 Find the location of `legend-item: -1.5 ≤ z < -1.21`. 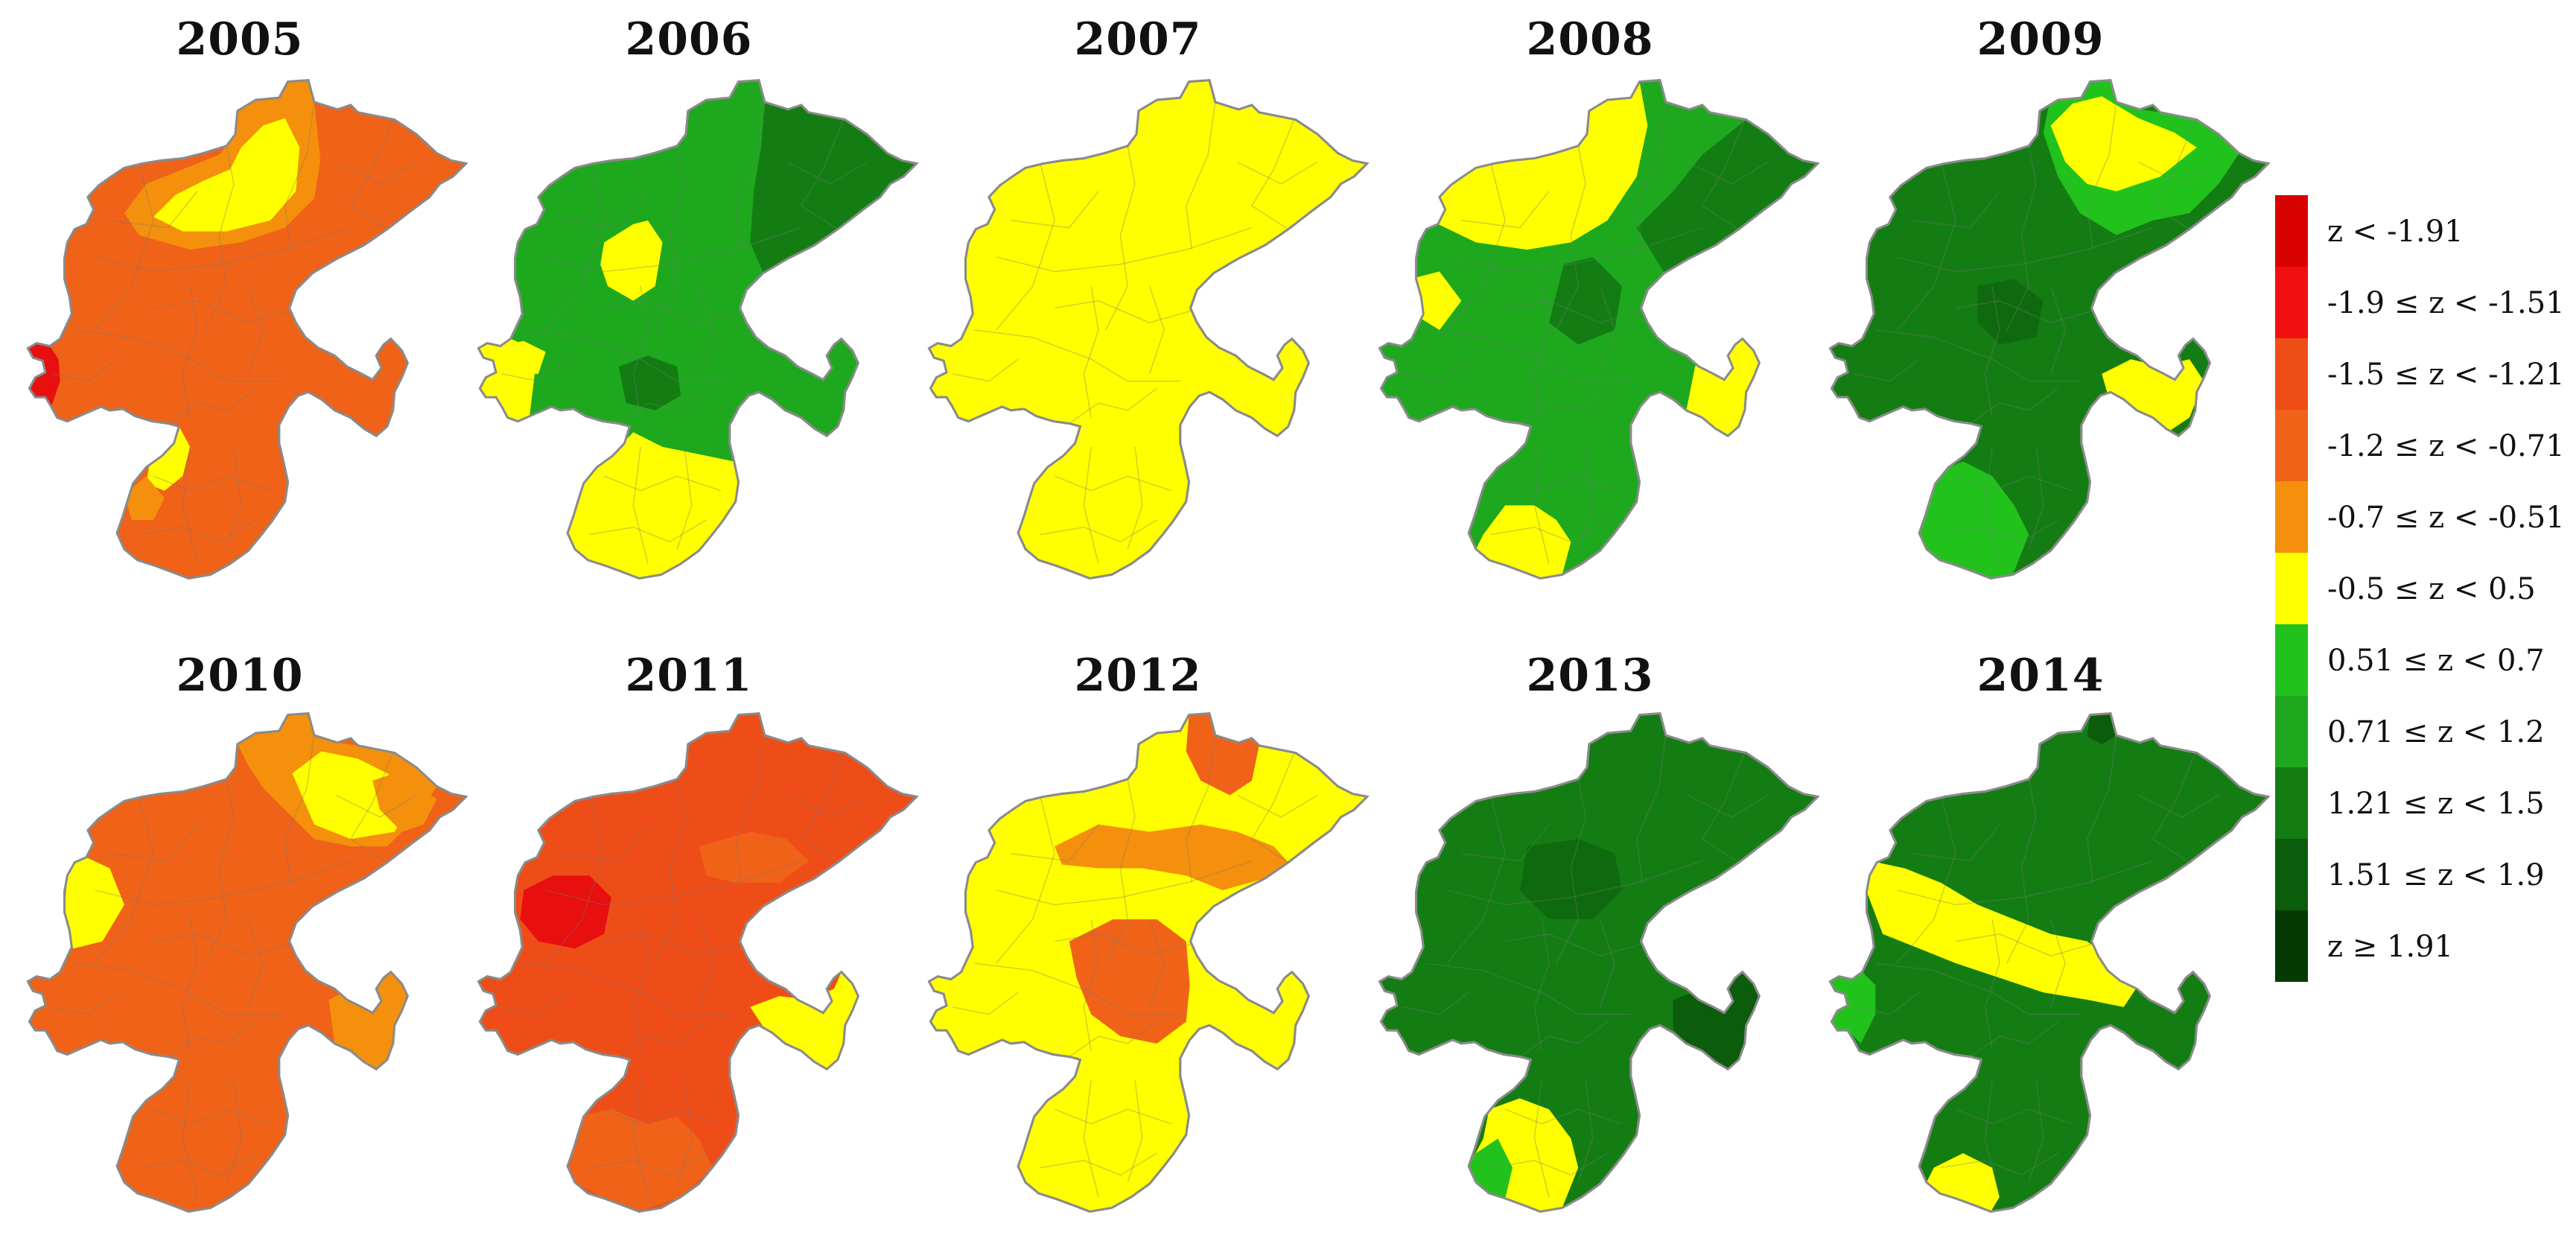

legend-item: -1.5 ≤ z < -1.21 is located at coordinates (2424, 374).